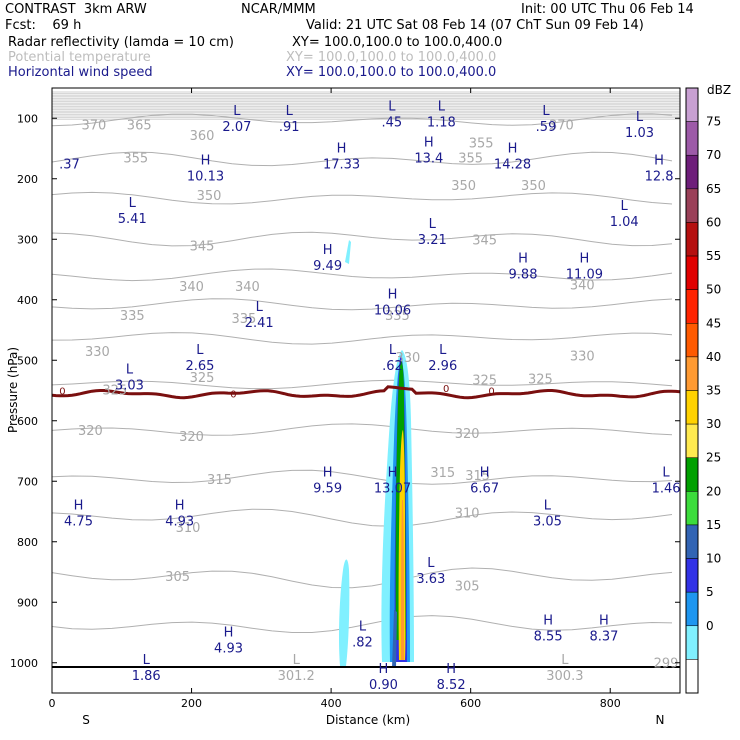  Describe the element at coordinates (27, 300) in the screenshot. I see `y-tick-label: 400` at that location.